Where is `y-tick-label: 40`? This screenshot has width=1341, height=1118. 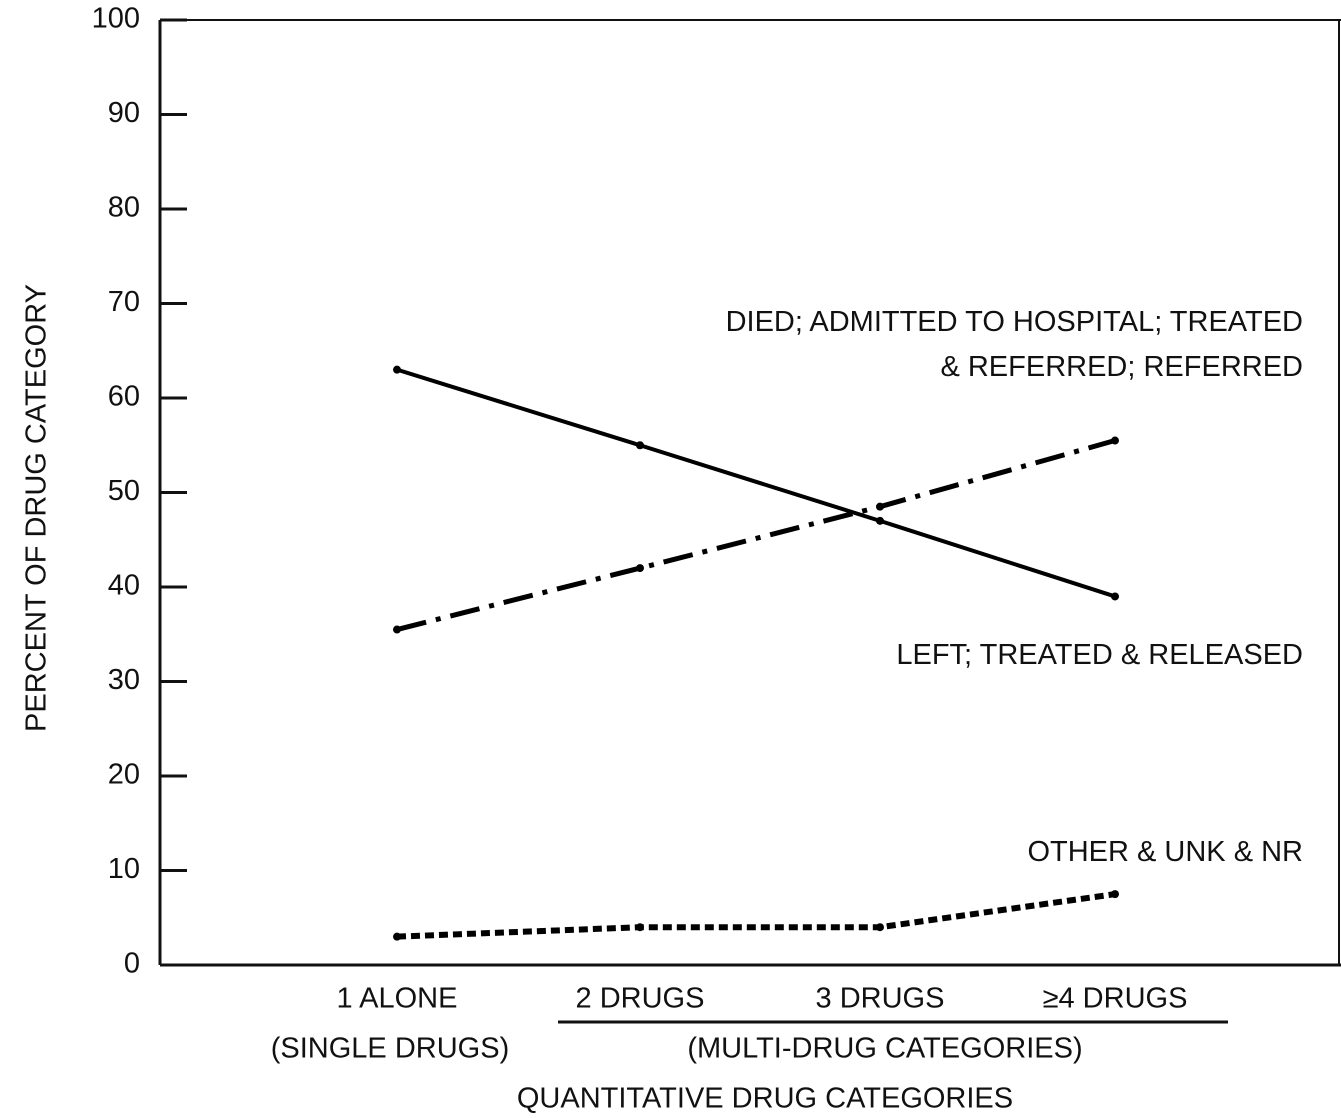
y-tick-label: 40 is located at coordinates (124, 586).